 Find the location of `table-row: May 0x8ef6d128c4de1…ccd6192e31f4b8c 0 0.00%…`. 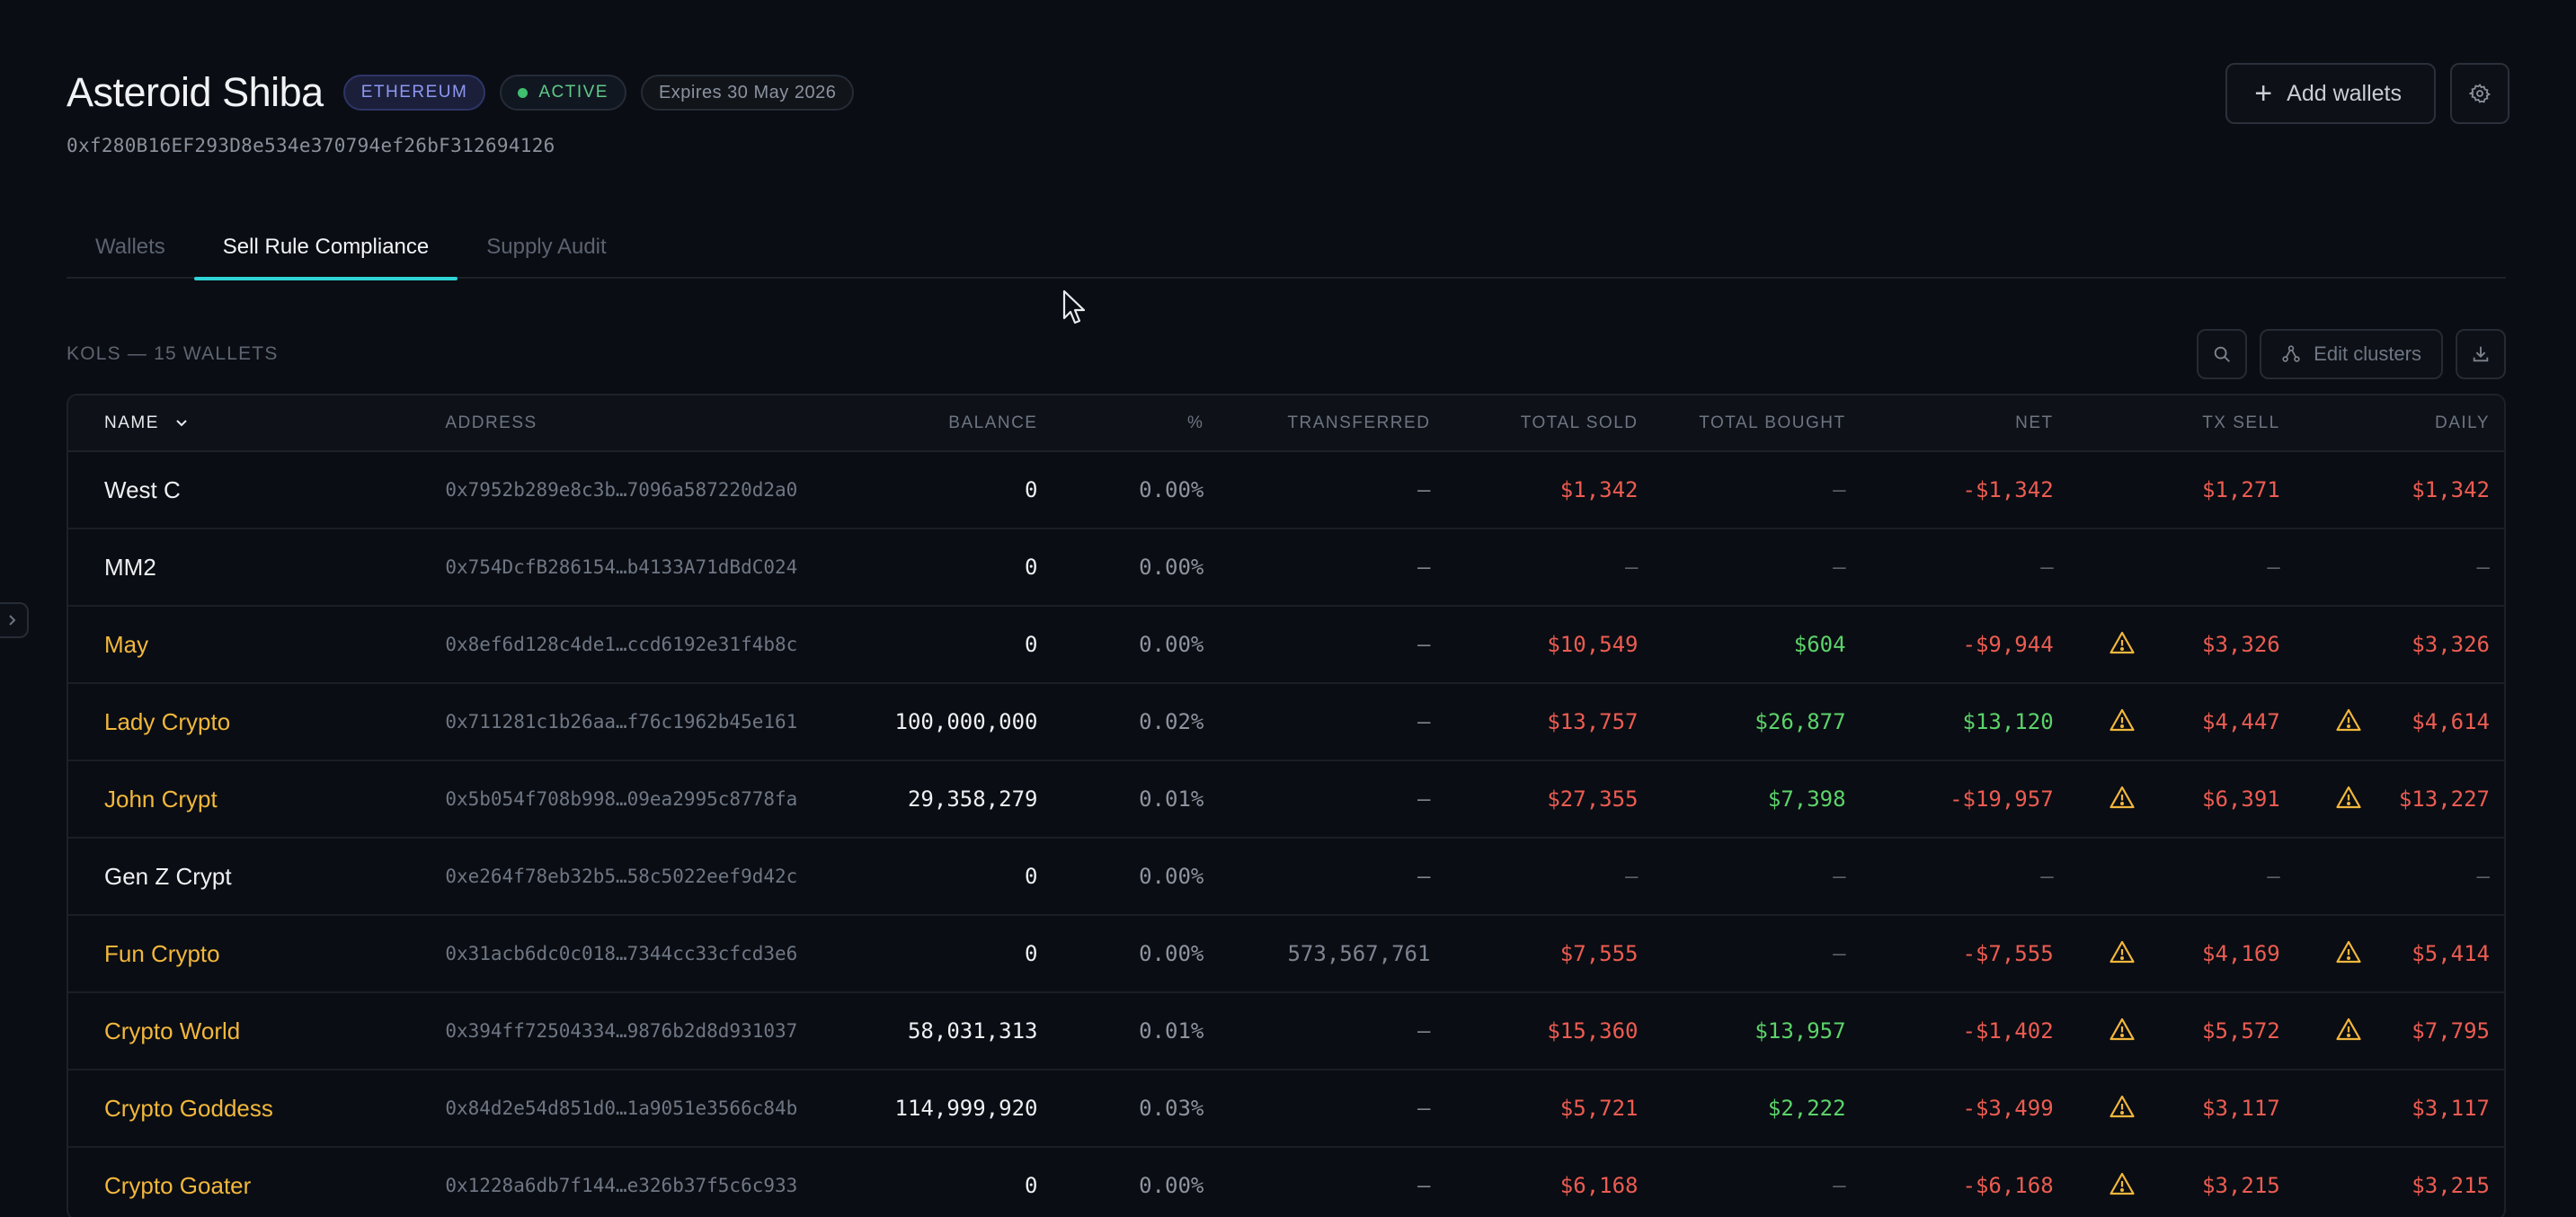

table-row: May 0x8ef6d128c4de1…ccd6192e31f4b8c 0 0.00%… is located at coordinates (1286, 644).